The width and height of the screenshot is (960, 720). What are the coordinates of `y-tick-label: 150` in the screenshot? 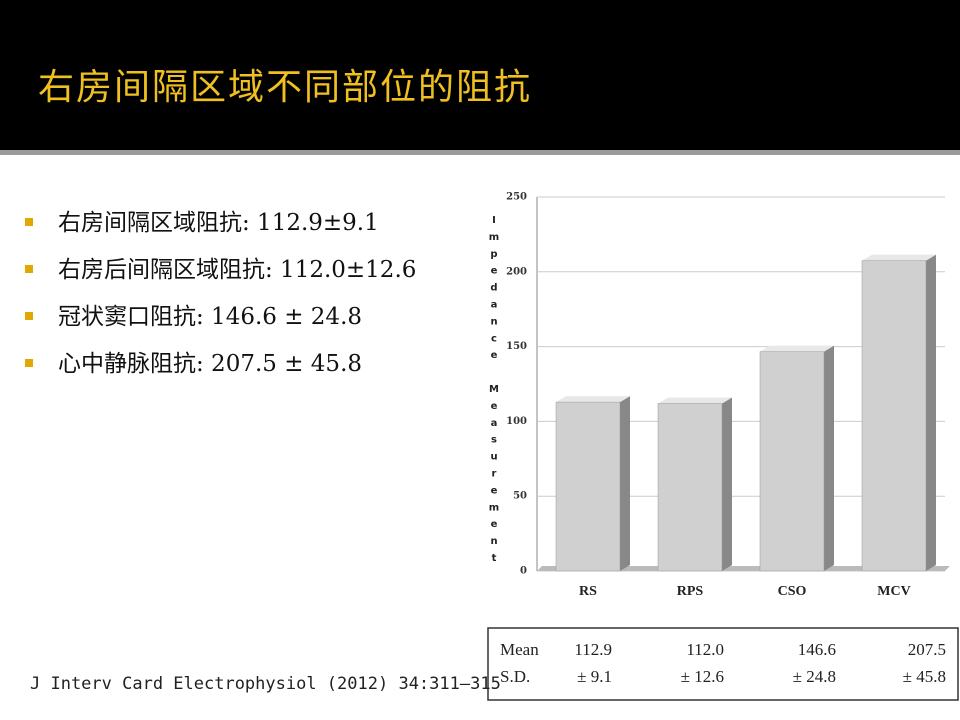 It's located at (516, 346).